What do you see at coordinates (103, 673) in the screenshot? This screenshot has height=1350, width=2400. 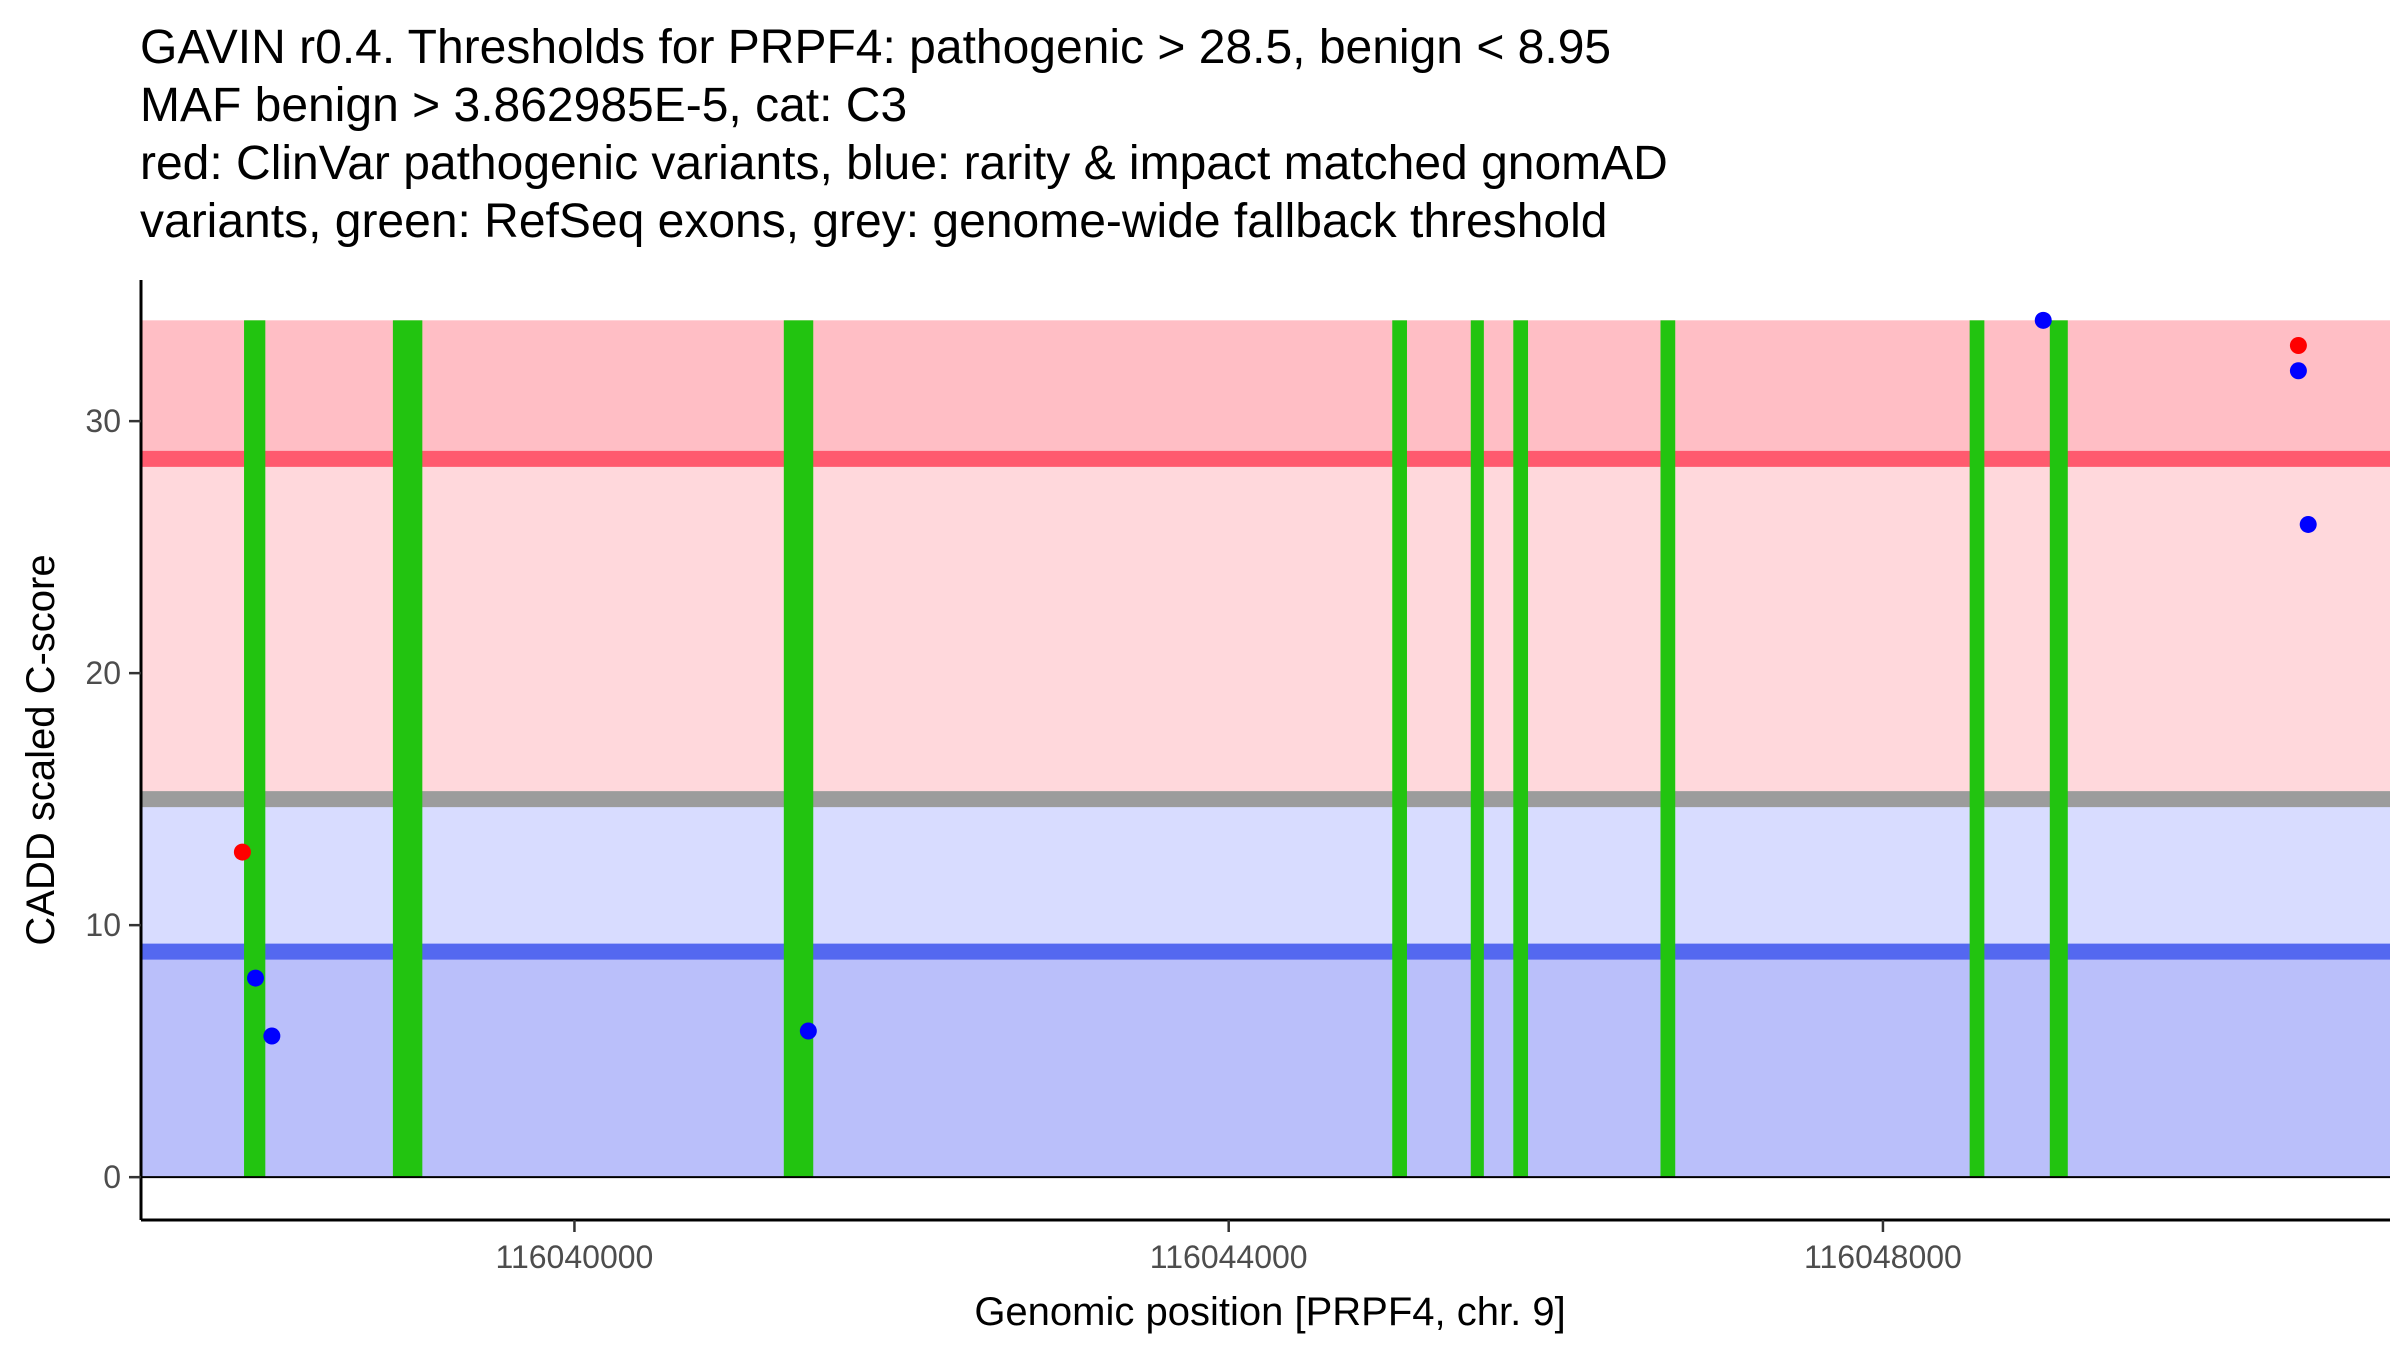 I see `y-tick-label: 20` at bounding box center [103, 673].